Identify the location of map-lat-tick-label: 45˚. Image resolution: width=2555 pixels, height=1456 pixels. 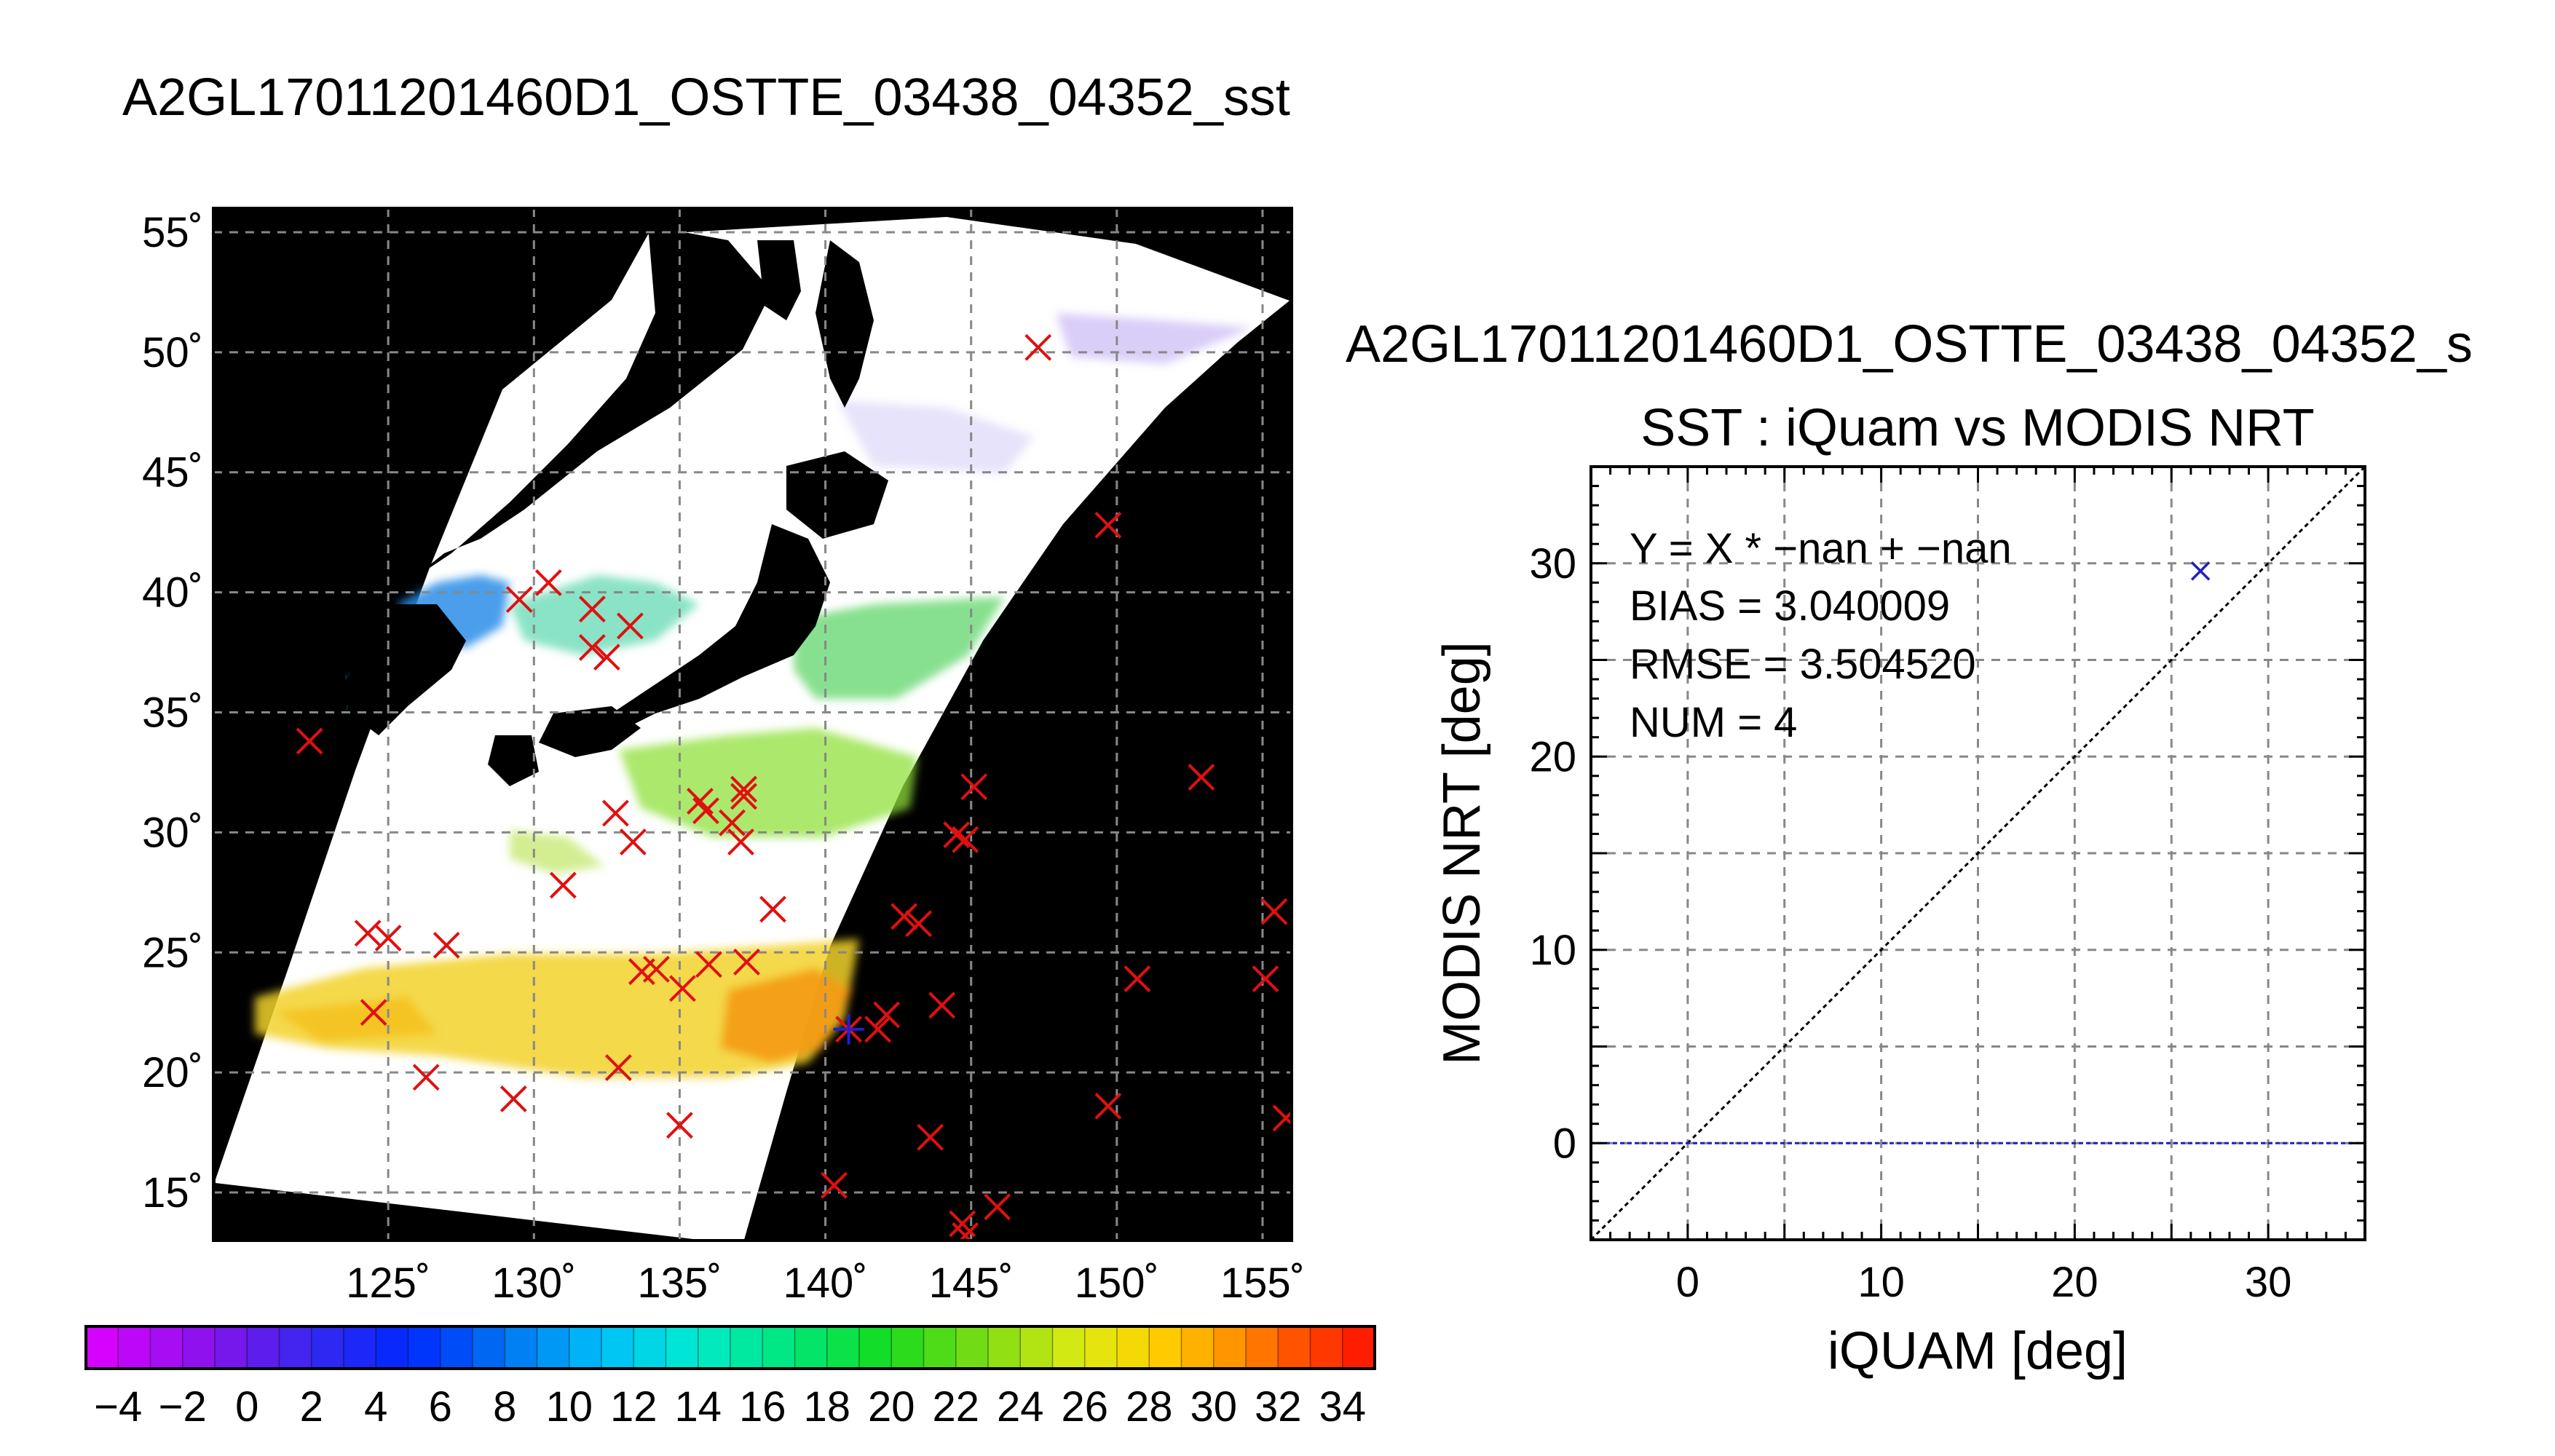
(172, 472).